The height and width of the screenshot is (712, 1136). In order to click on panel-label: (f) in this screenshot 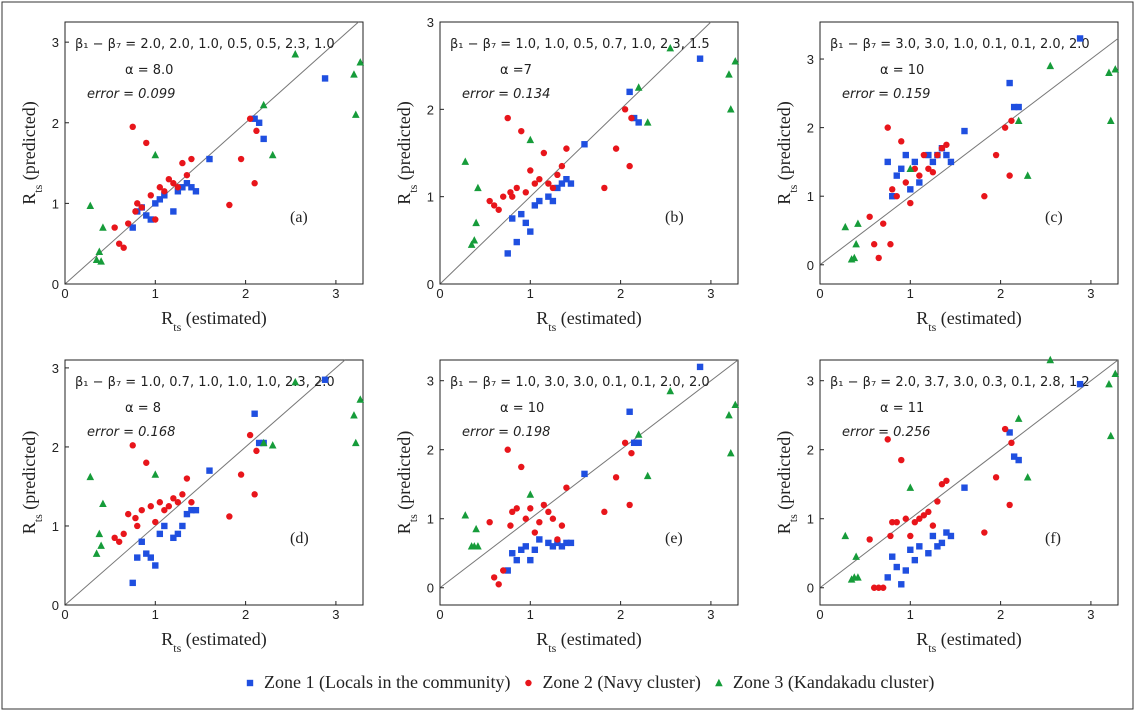, I will do `click(1053, 538)`.